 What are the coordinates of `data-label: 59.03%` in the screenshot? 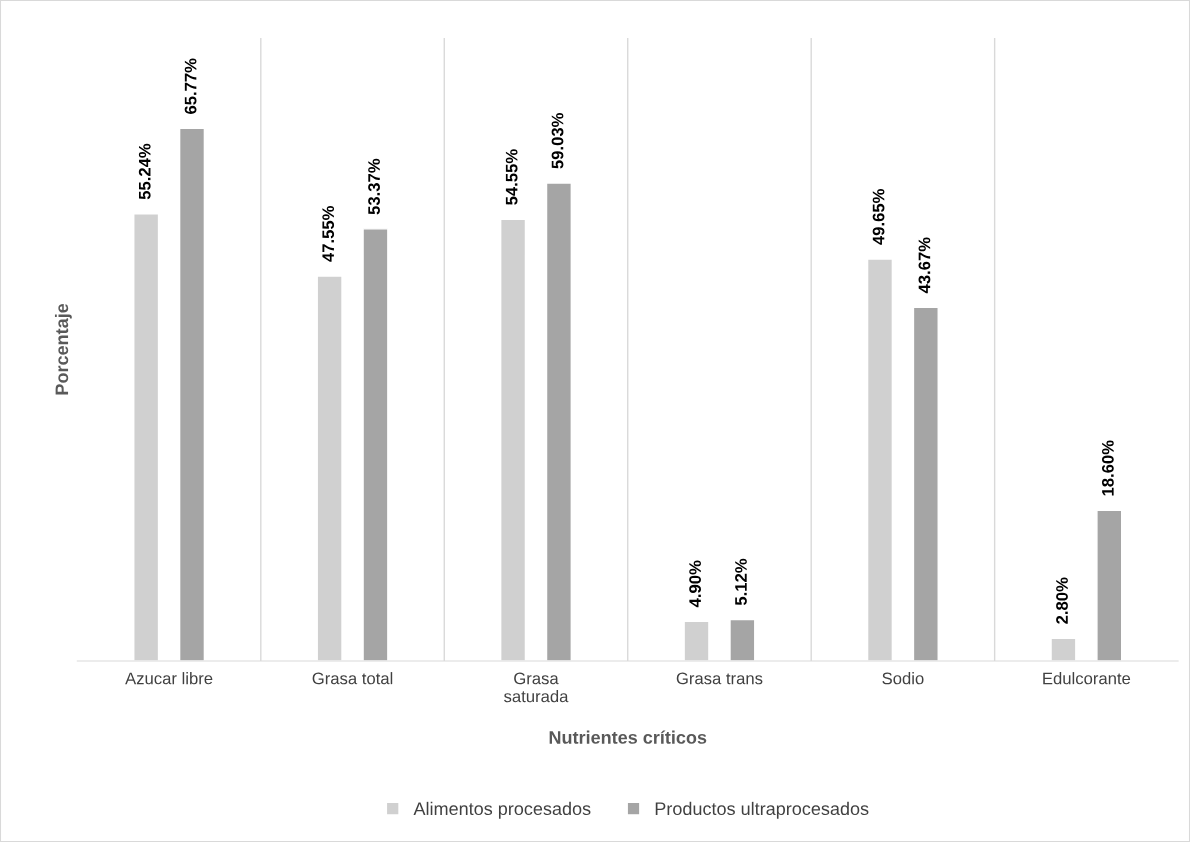 It's located at (557, 141).